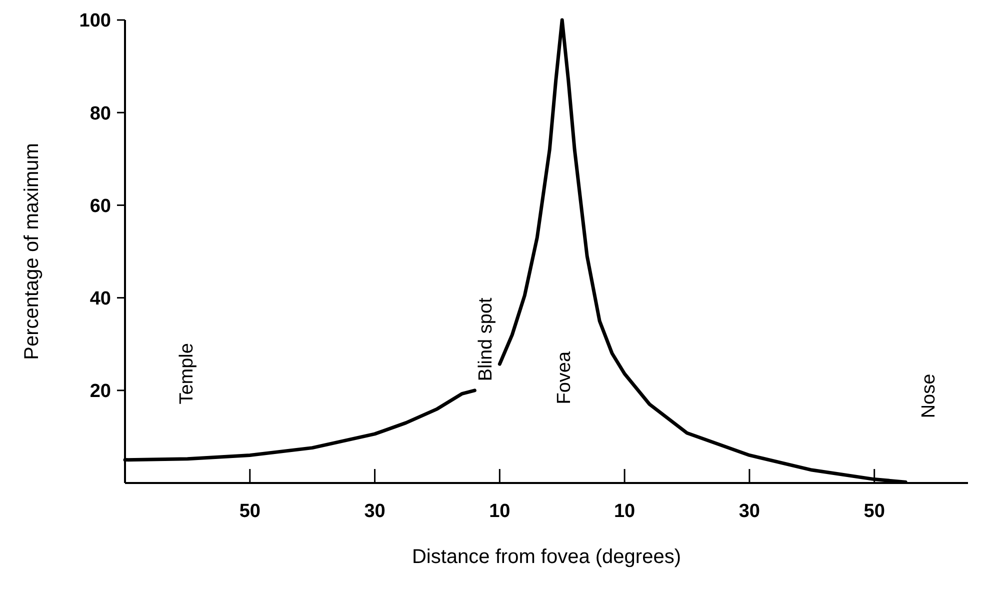 This screenshot has height=589, width=986. What do you see at coordinates (565, 377) in the screenshot?
I see `annotation: Fovea` at bounding box center [565, 377].